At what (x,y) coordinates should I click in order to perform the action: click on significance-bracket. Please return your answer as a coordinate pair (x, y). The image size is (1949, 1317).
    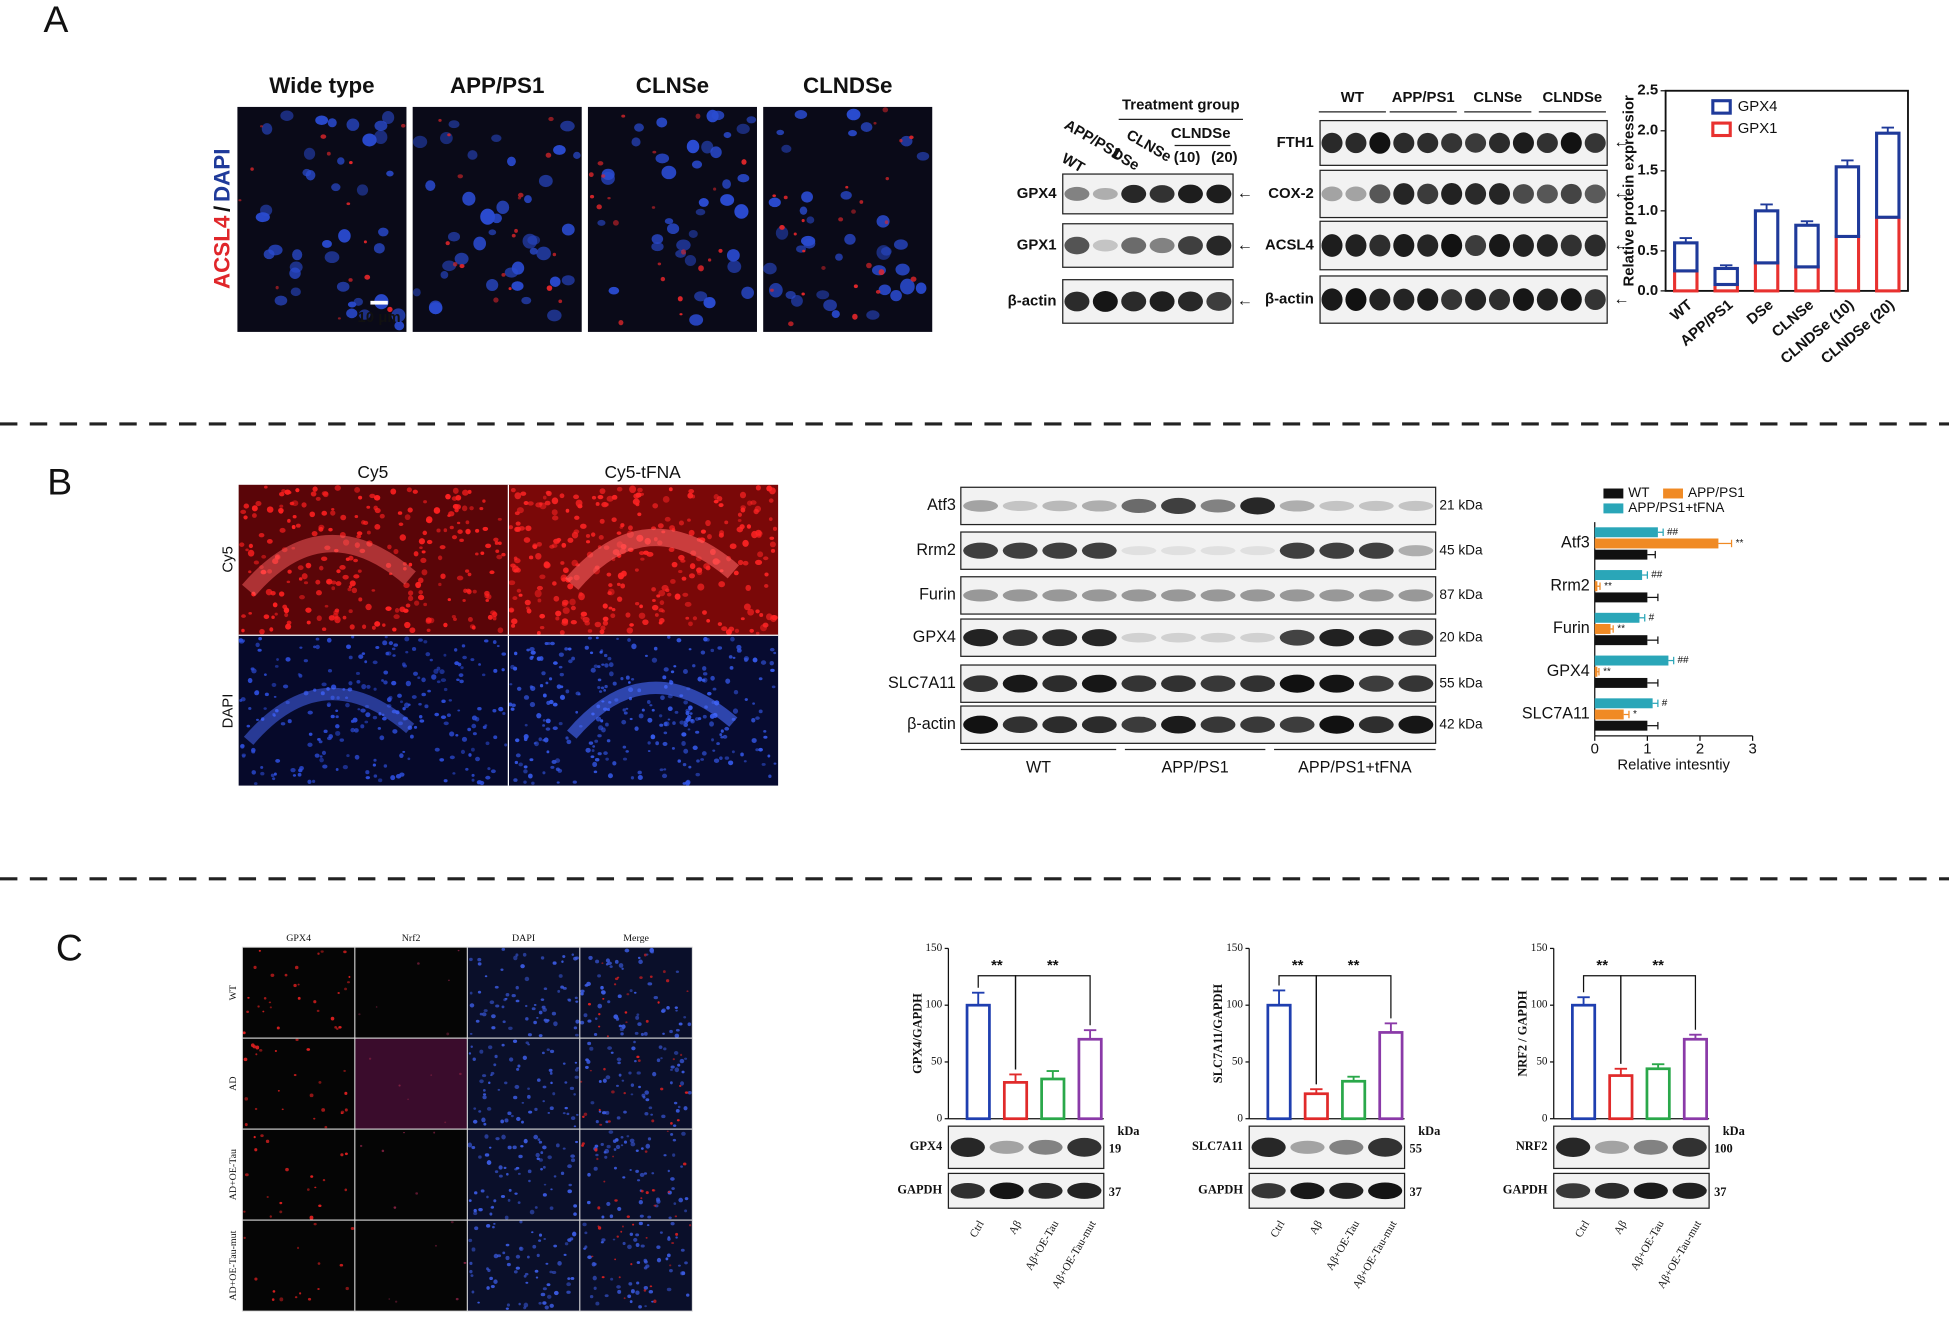
    Looking at the image, I should click on (1658, 1019).